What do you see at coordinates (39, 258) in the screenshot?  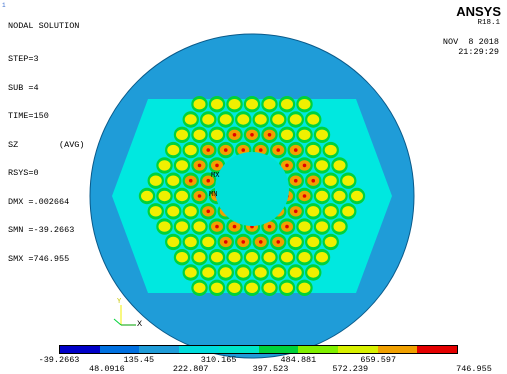 I see `info-smx: SMX =746.955` at bounding box center [39, 258].